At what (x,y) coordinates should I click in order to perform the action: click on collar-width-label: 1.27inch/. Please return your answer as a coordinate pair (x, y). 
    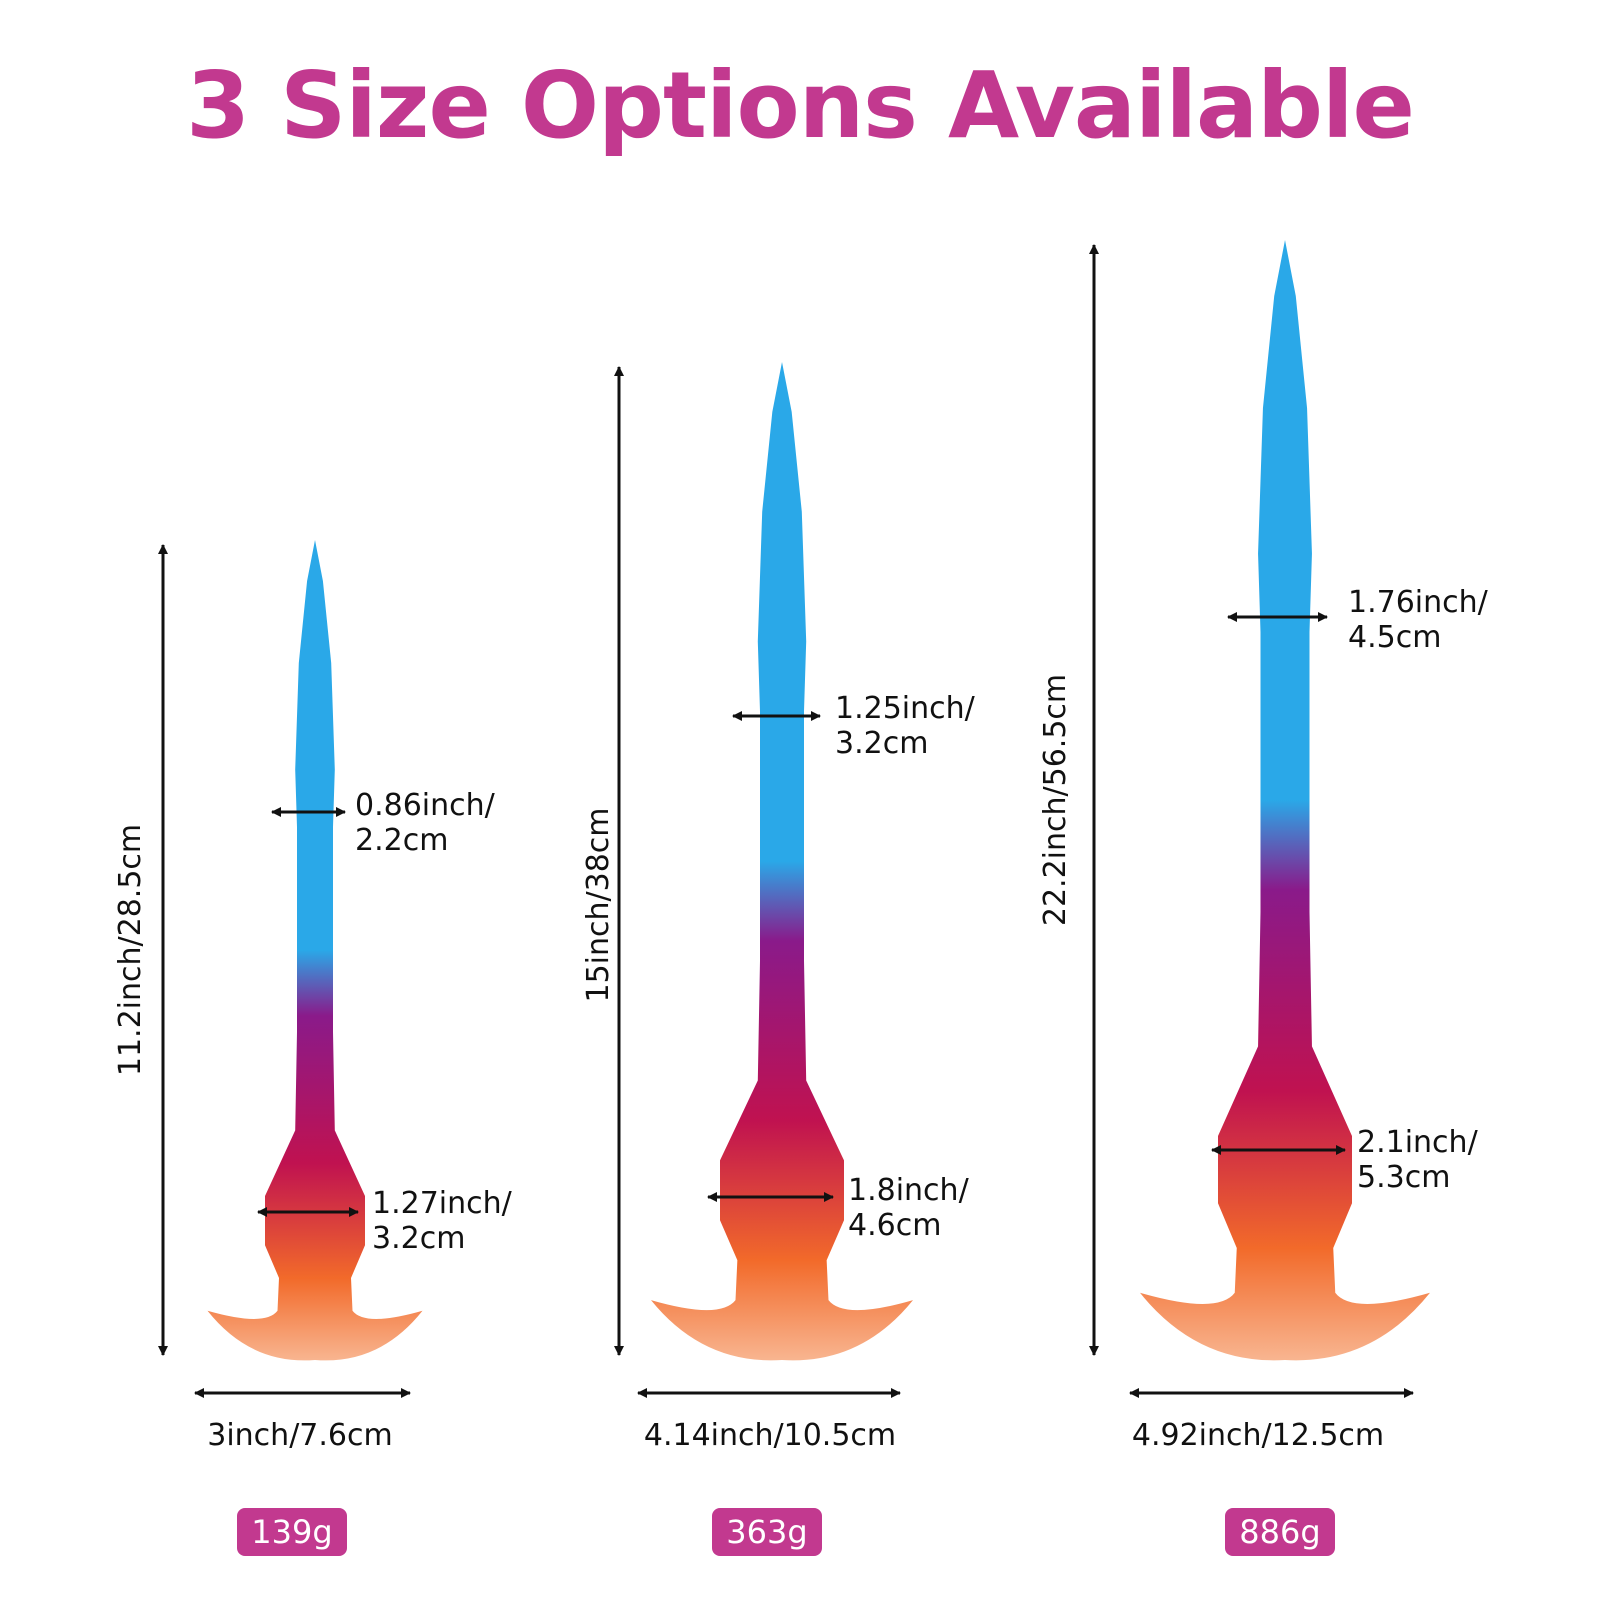
    Looking at the image, I should click on (442, 1203).